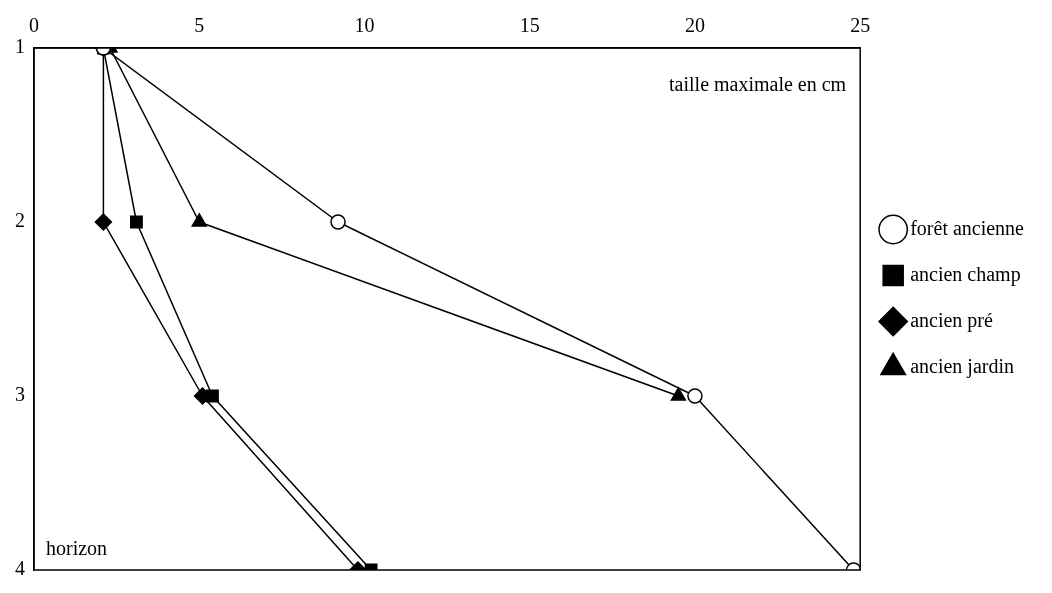  Describe the element at coordinates (20, 568) in the screenshot. I see `y-tick-label: 4` at that location.